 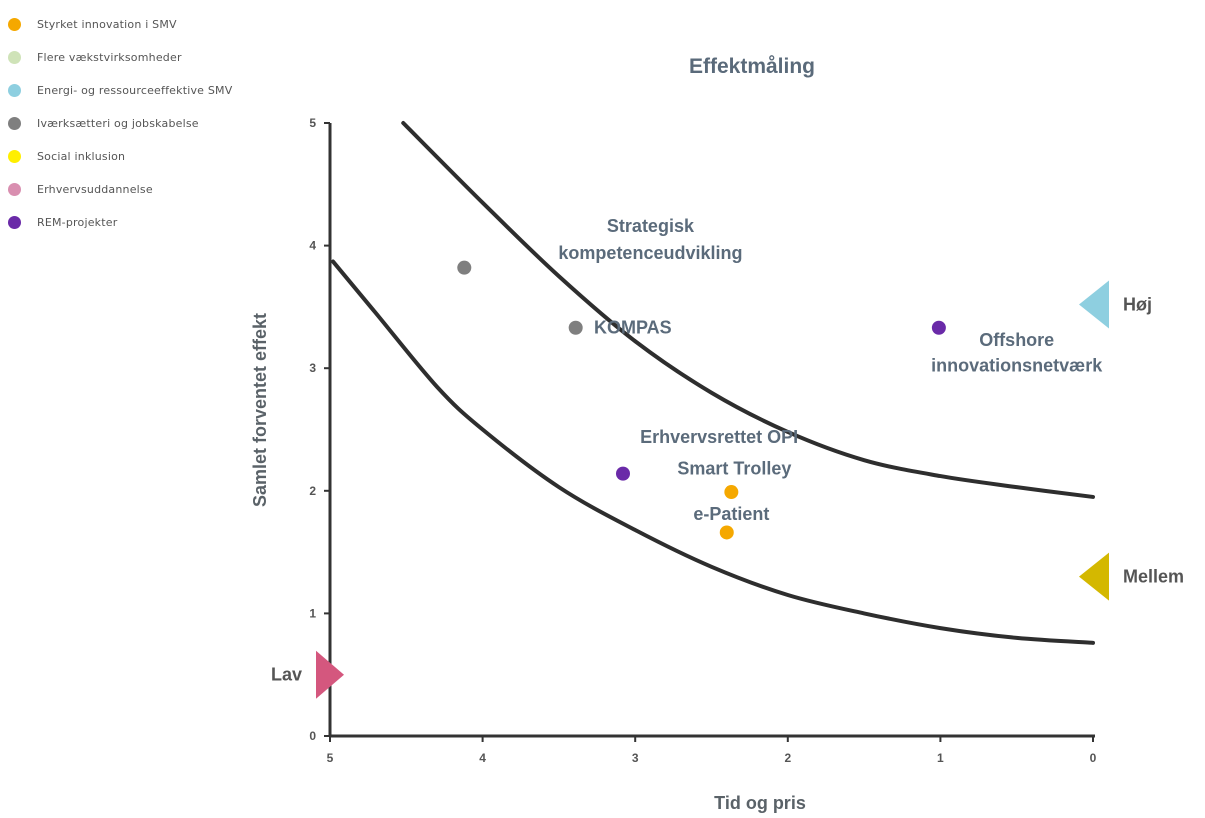 What do you see at coordinates (635, 758) in the screenshot?
I see `x-tick-label: 3` at bounding box center [635, 758].